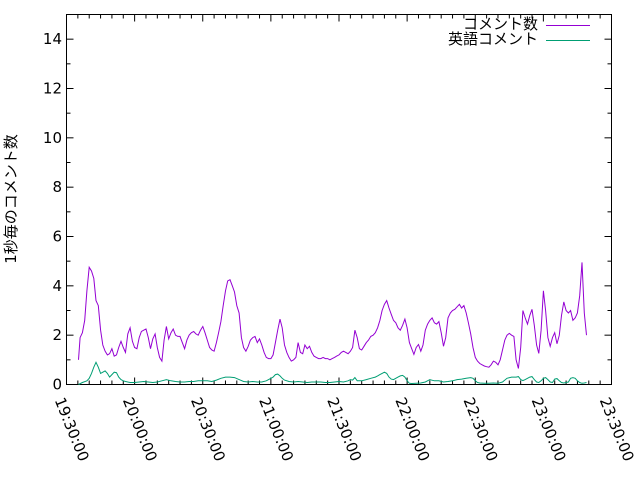  What do you see at coordinates (57, 187) in the screenshot?
I see `y-tick-label: 8` at bounding box center [57, 187].